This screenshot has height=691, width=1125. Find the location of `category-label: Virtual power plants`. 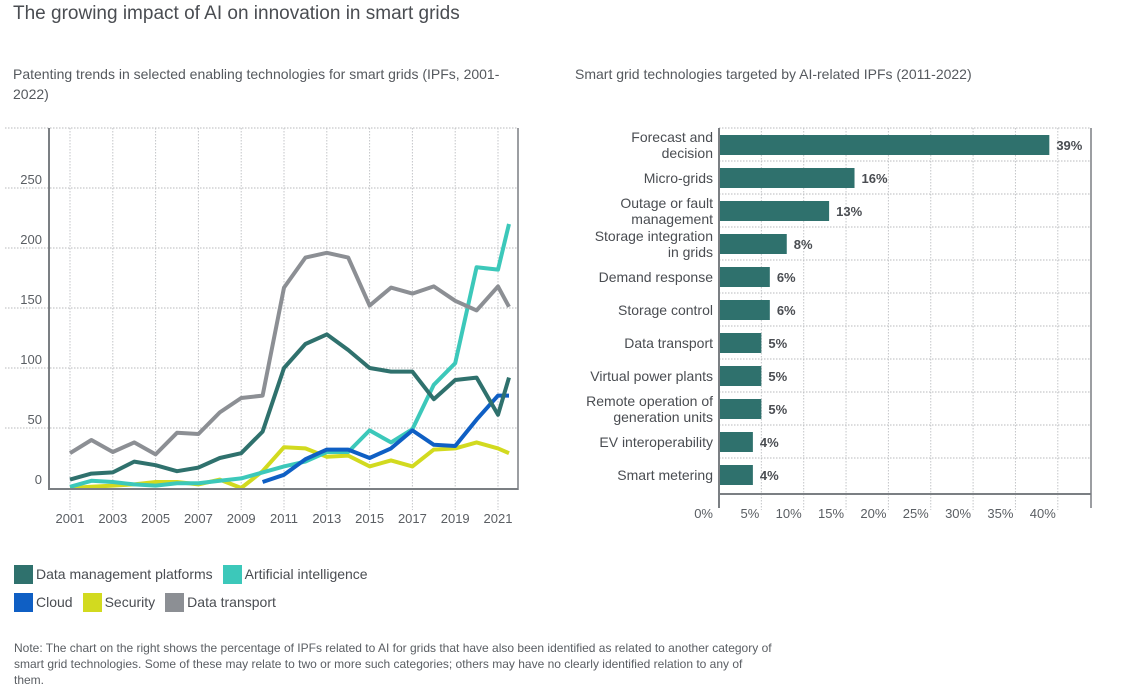

category-label: Virtual power plants is located at coordinates (651, 376).